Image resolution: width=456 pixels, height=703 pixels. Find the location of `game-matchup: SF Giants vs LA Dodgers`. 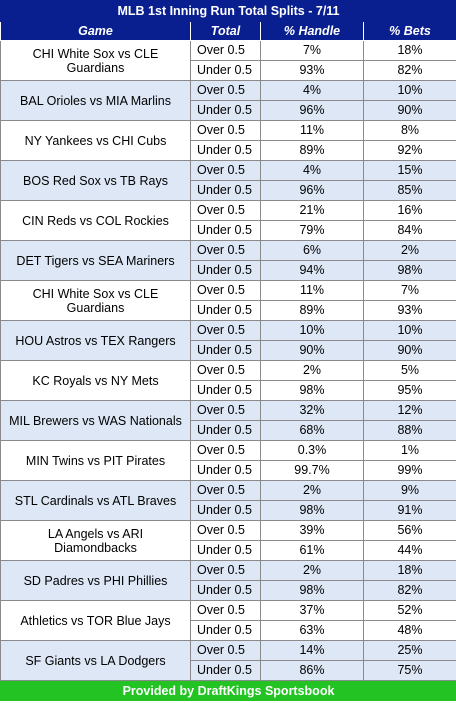

game-matchup: SF Giants vs LA Dodgers is located at coordinates (95, 660).